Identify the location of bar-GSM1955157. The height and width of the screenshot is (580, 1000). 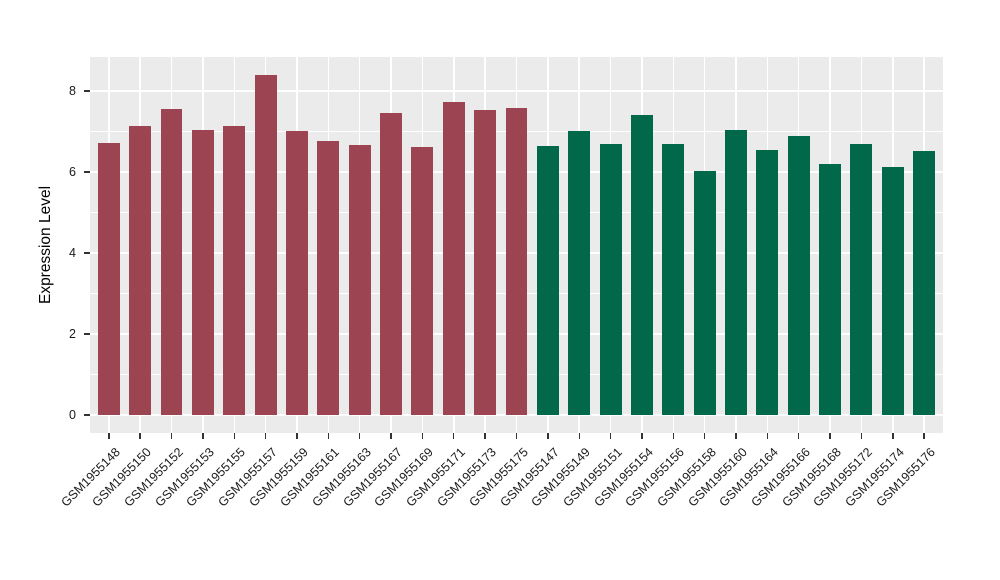
(265, 244).